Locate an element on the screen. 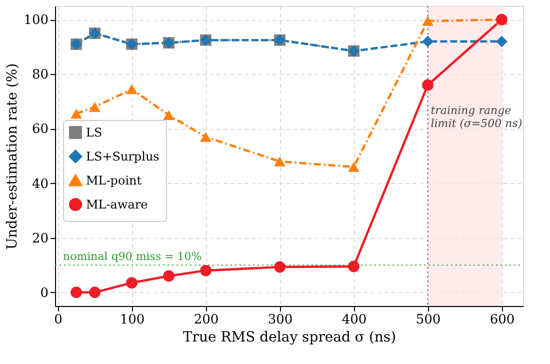 The width and height of the screenshot is (550, 364). y-tick-label: 0 is located at coordinates (44, 293).